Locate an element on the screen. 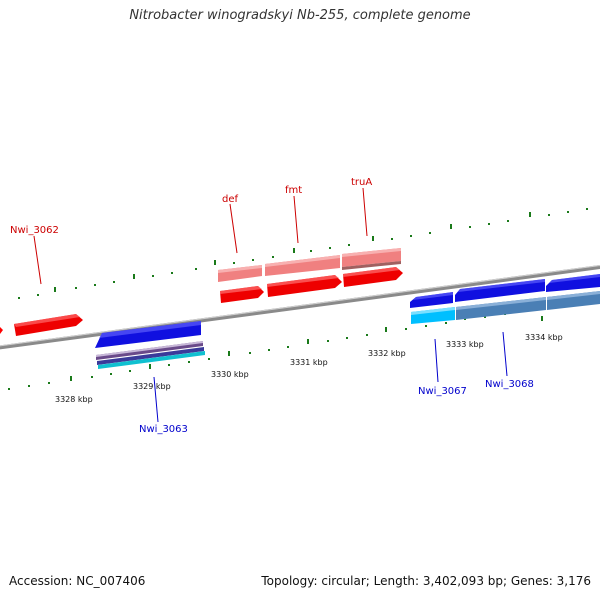 The width and height of the screenshot is (600, 600). gene-label-trua: truA is located at coordinates (361, 182).